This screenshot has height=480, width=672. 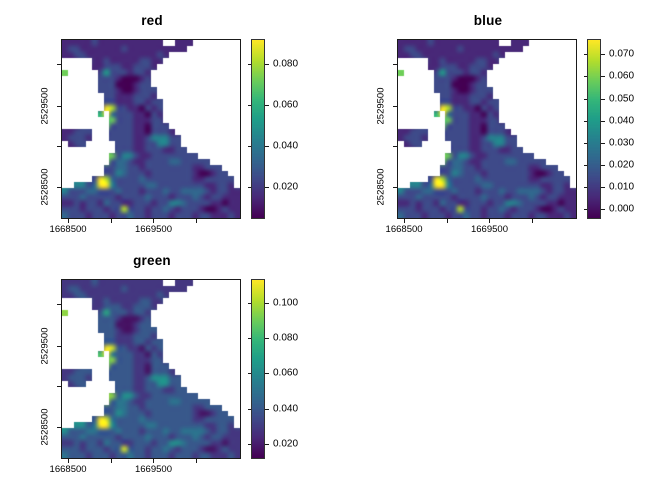 I want to click on colorbar-tick-label: 0.010, so click(x=622, y=187).